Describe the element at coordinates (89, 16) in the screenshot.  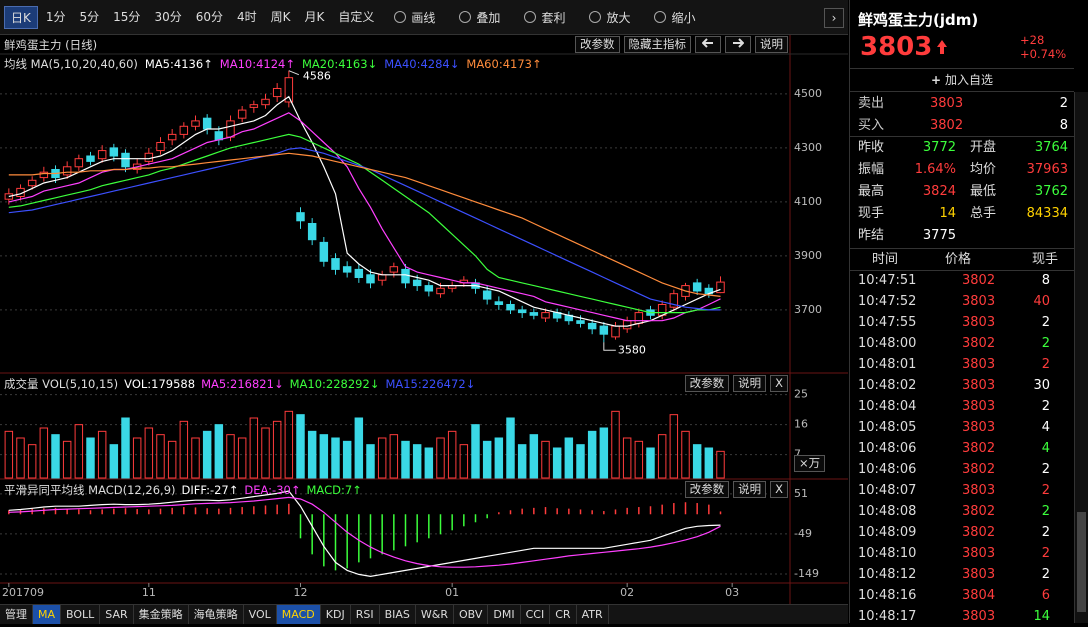
I see `period-tab: 5分` at that location.